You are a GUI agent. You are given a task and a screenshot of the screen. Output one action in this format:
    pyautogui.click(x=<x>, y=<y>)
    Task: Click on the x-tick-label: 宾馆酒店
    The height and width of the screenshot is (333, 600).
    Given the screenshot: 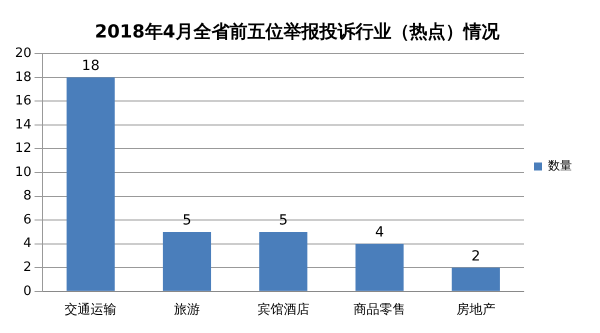 What is the action you would take?
    pyautogui.click(x=283, y=310)
    